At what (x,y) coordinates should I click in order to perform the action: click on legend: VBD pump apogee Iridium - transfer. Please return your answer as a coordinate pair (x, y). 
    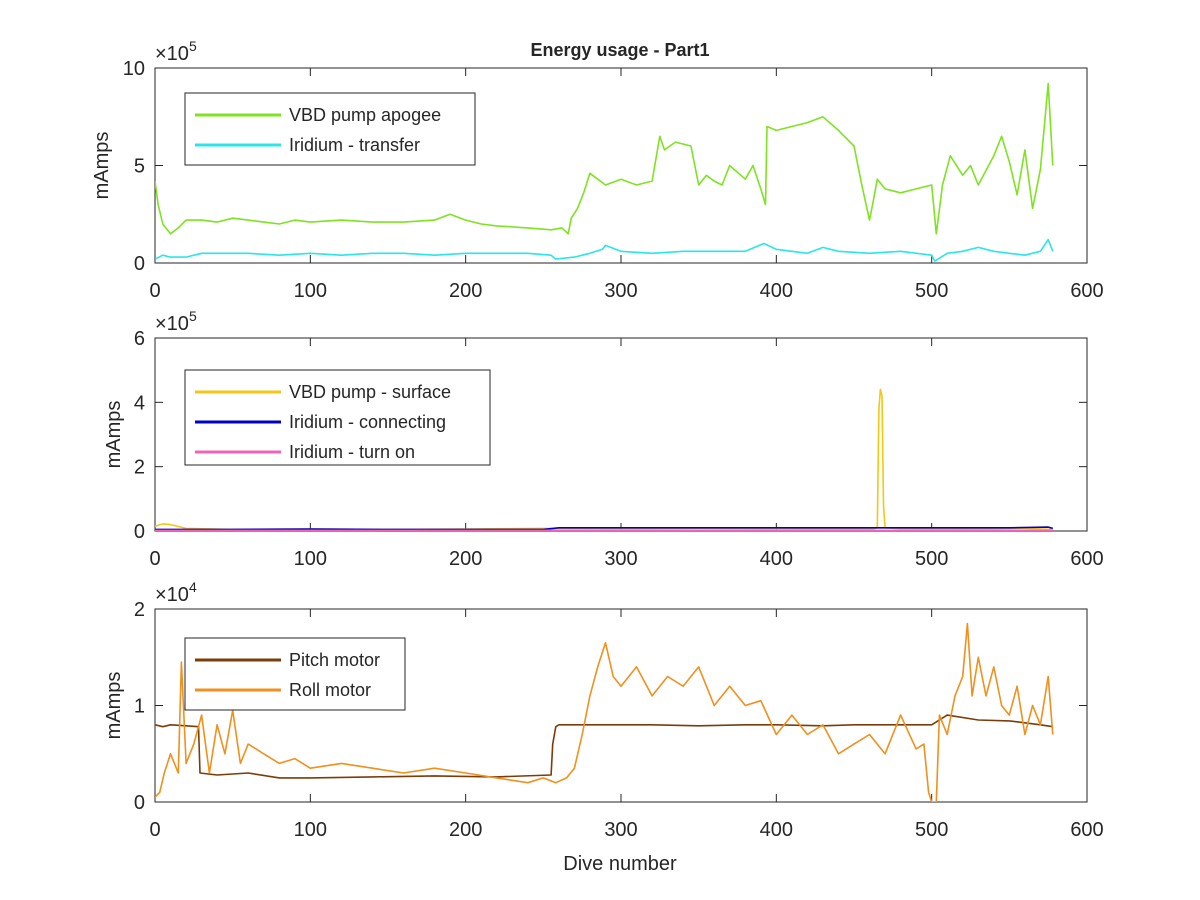
    Looking at the image, I should click on (330, 129).